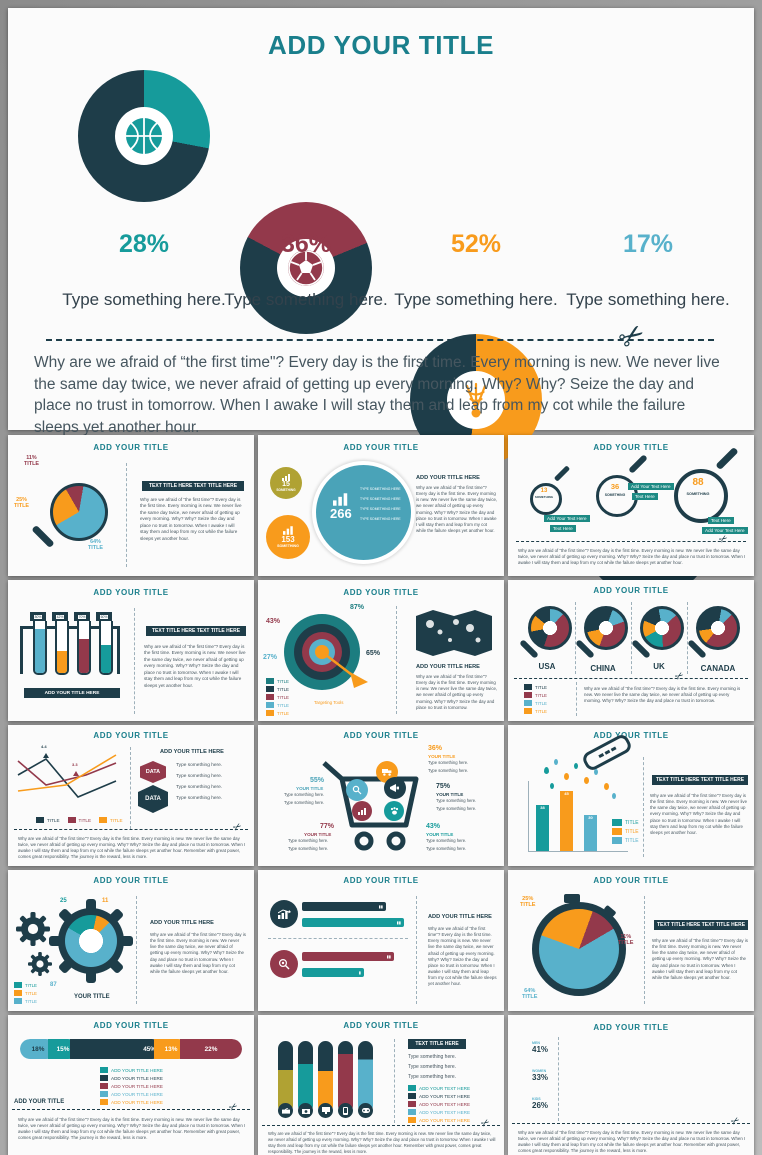 The height and width of the screenshot is (1155, 762). What do you see at coordinates (21, 650) in the screenshot?
I see `tube-rack-leg` at bounding box center [21, 650].